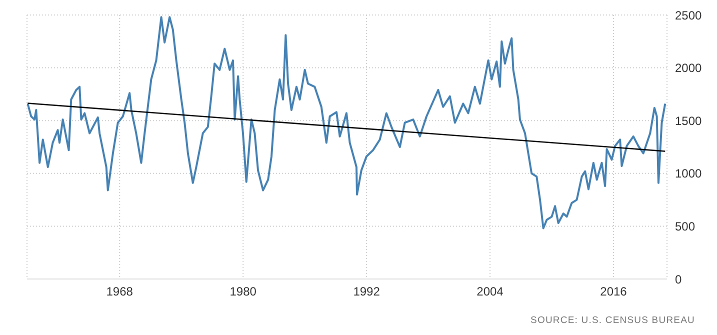  What do you see at coordinates (688, 121) in the screenshot?
I see `y-tick-label: 1500` at bounding box center [688, 121].